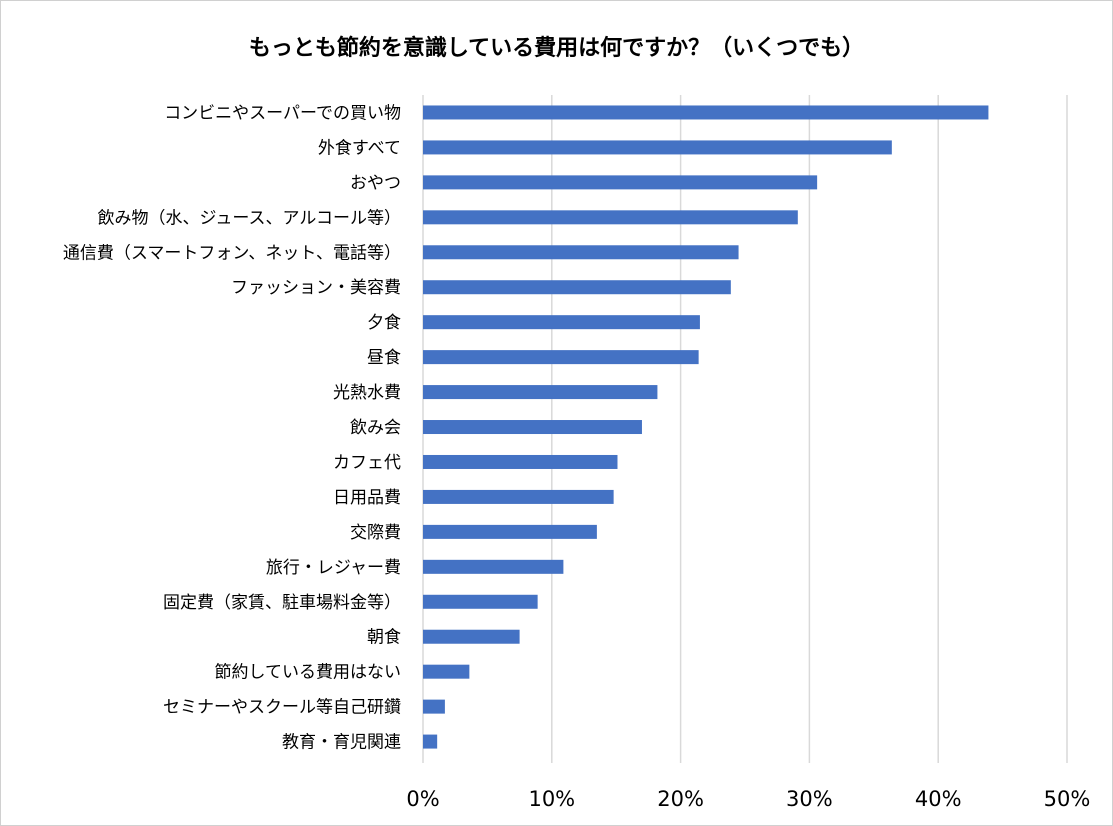 This screenshot has width=1113, height=826. Describe the element at coordinates (384, 358) in the screenshot. I see `category-label: 昼食` at that location.